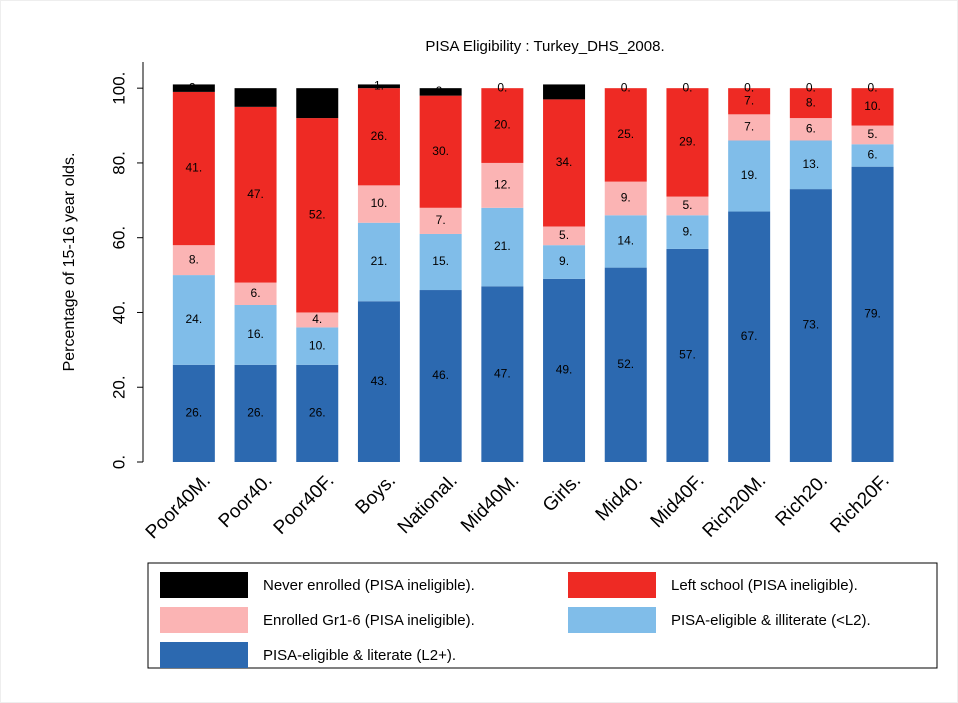  What do you see at coordinates (544, 46) in the screenshot?
I see `chart-title: PISA Eligibility : Turkey_DHS_2008.` at bounding box center [544, 46].